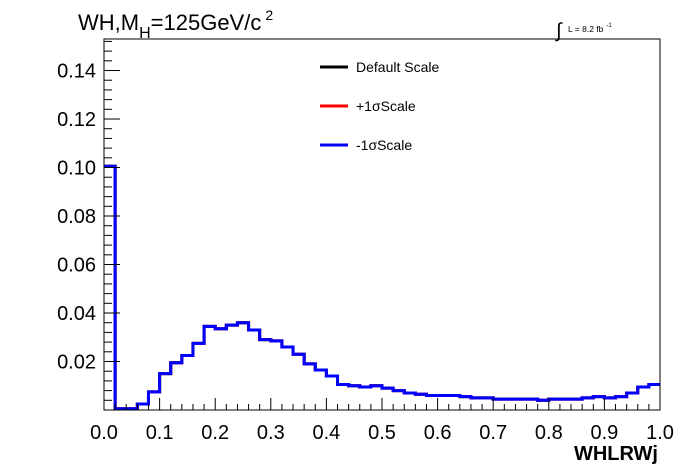 Image resolution: width=696 pixels, height=472 pixels. Describe the element at coordinates (76, 169) in the screenshot. I see `y-tick-label: 0.10` at that location.